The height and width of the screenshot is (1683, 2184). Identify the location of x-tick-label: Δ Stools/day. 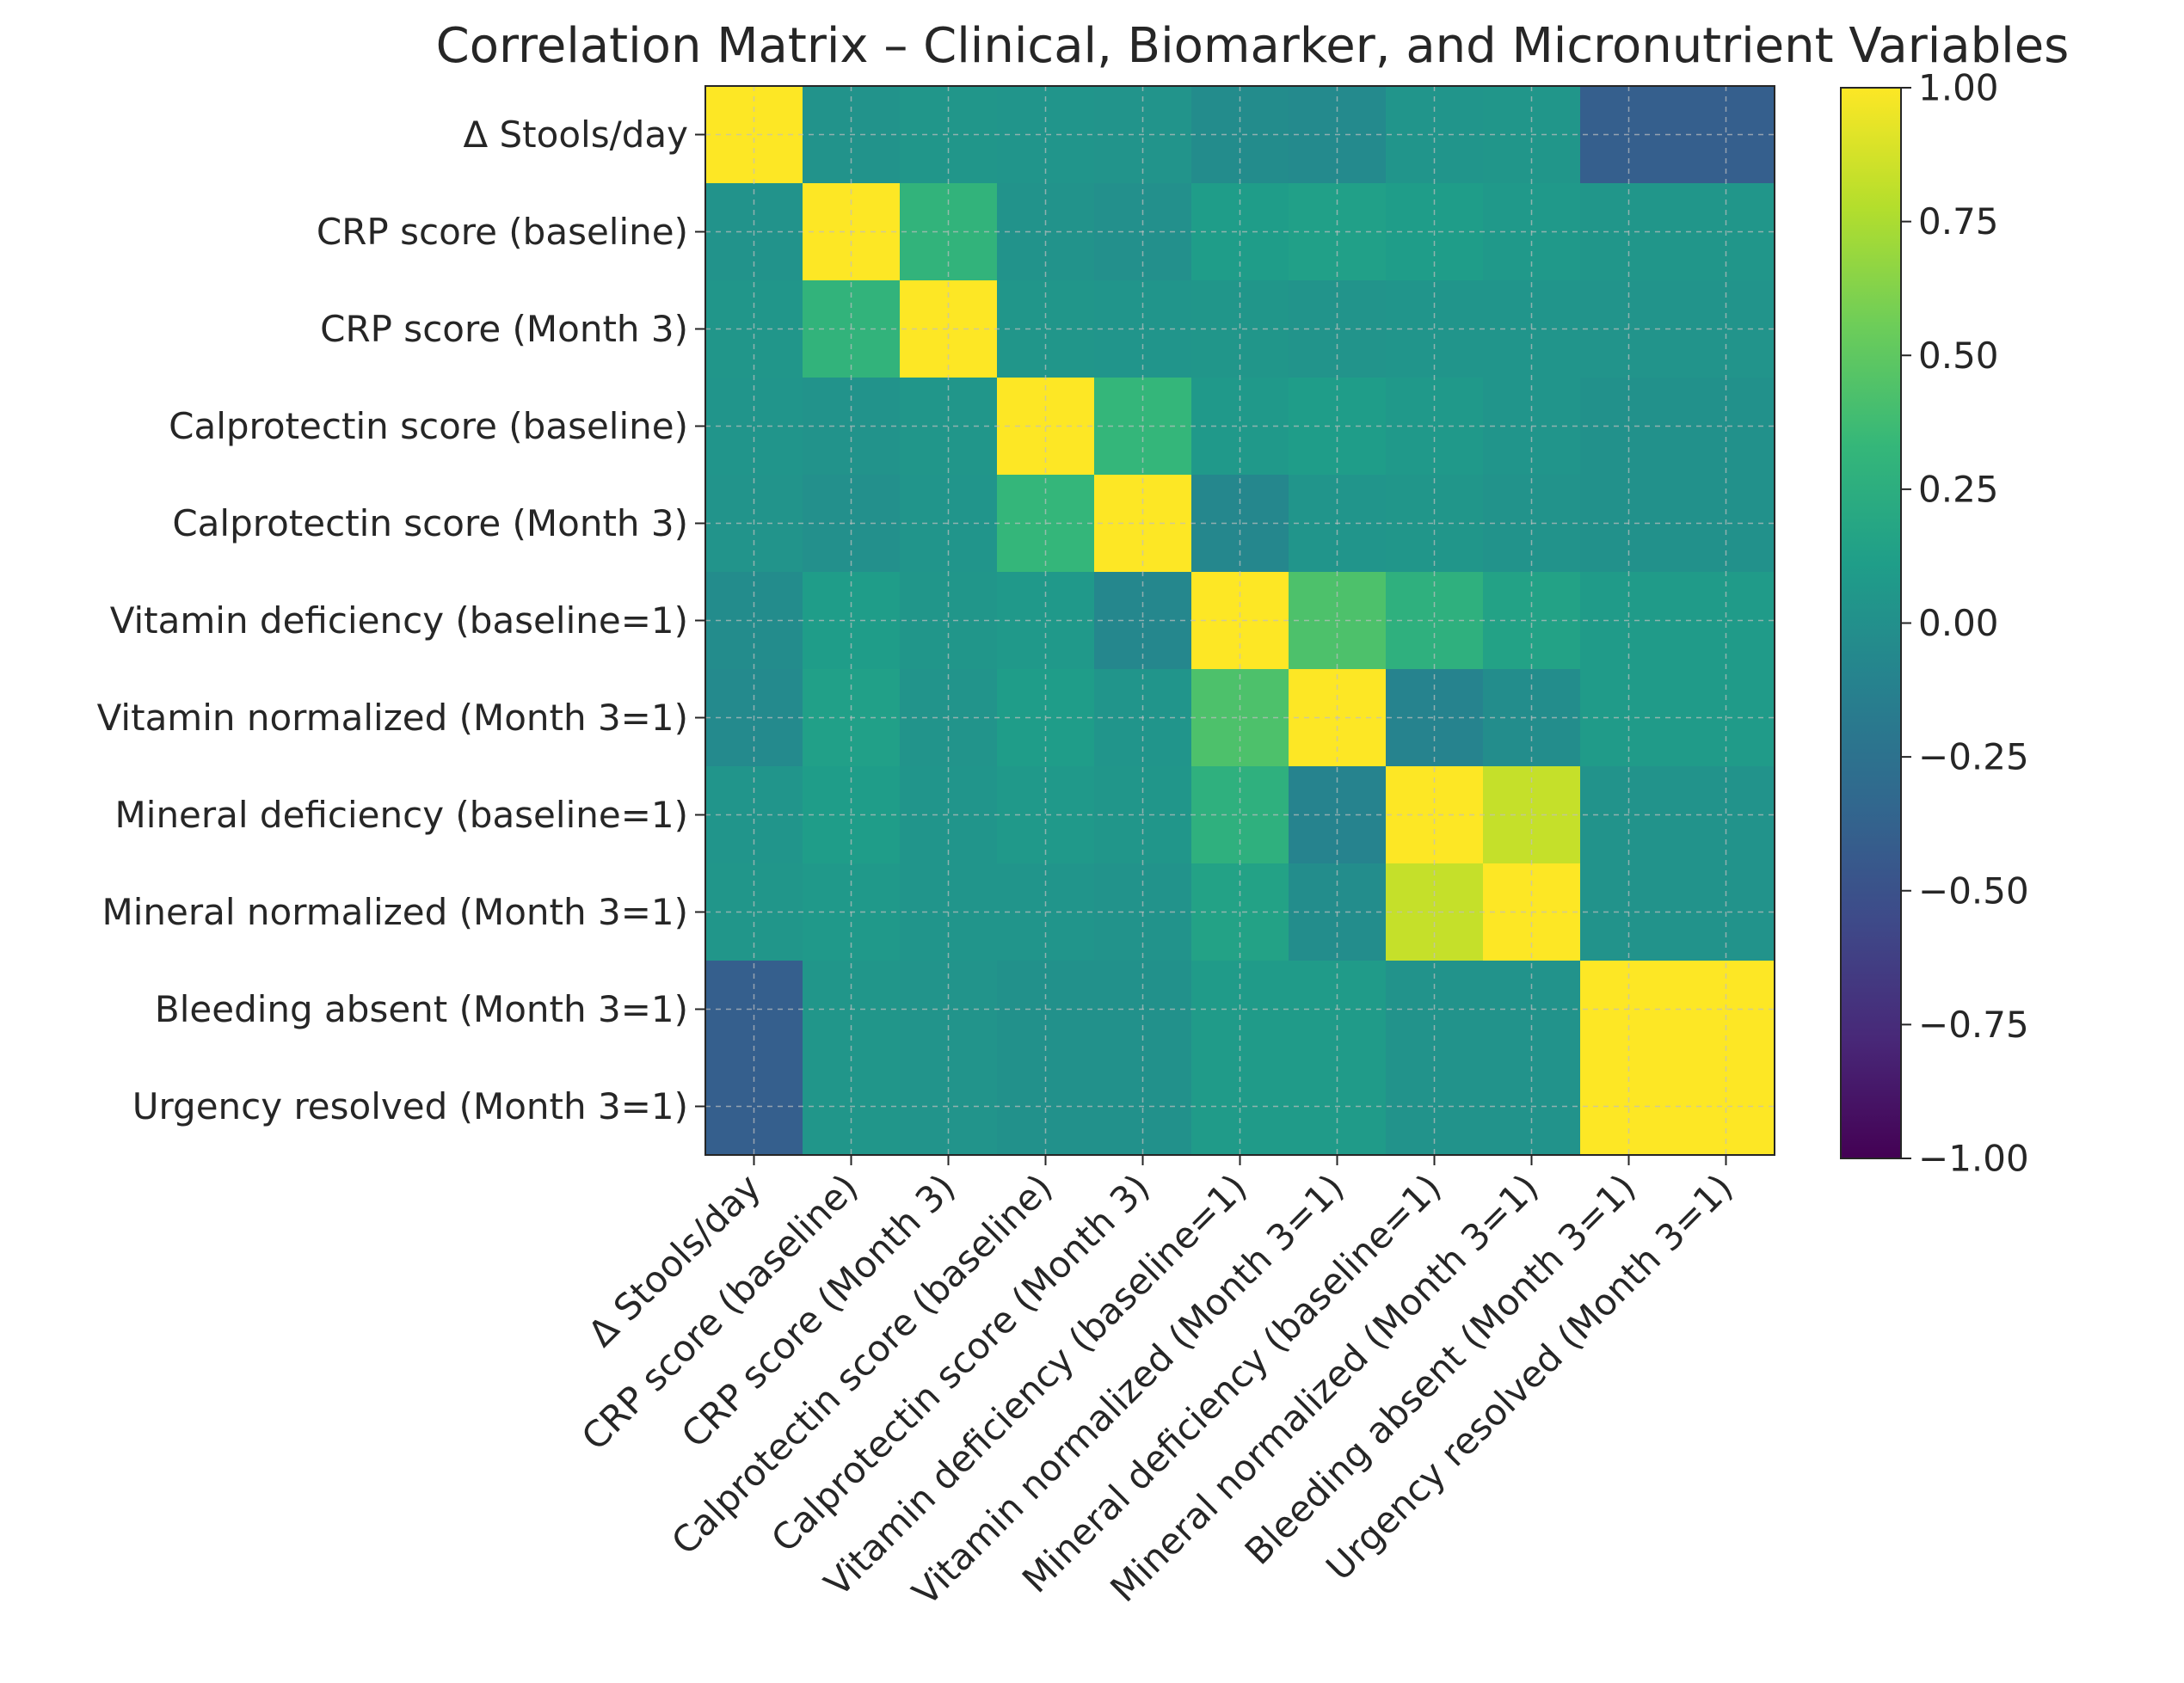
(675, 1261).